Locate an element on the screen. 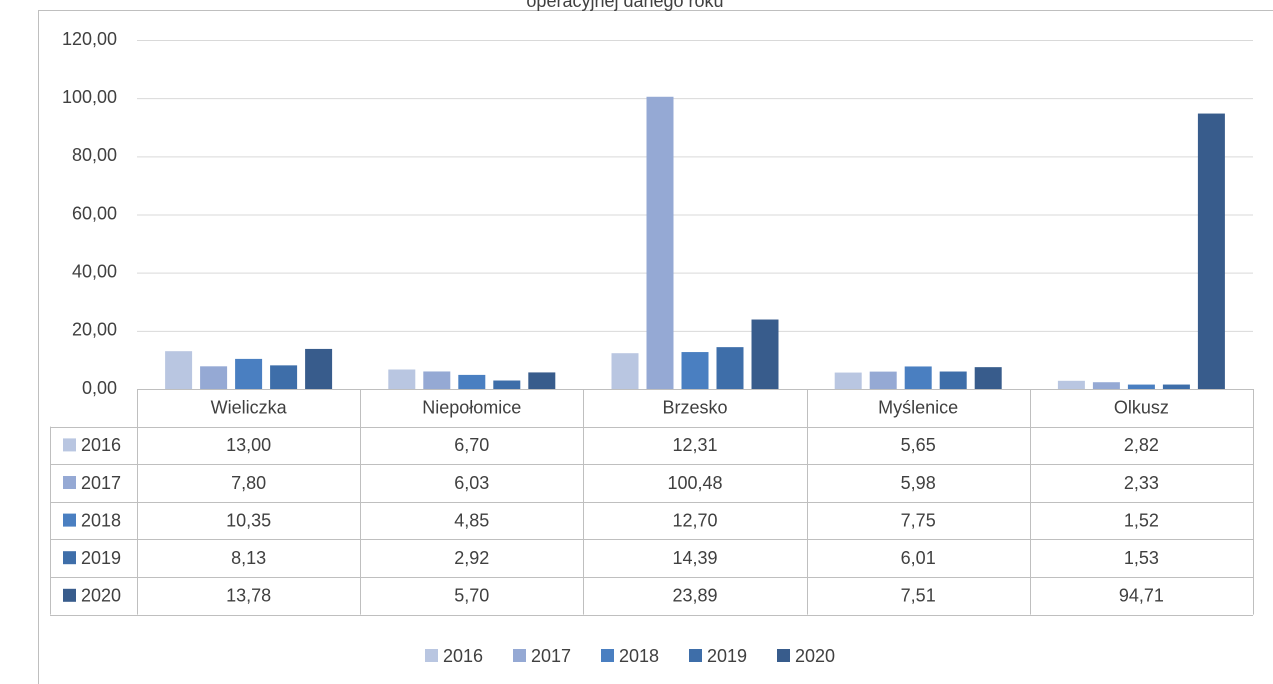 This screenshot has width=1273, height=684. chart-title: operacyjnej danego roku is located at coordinates (624, 5).